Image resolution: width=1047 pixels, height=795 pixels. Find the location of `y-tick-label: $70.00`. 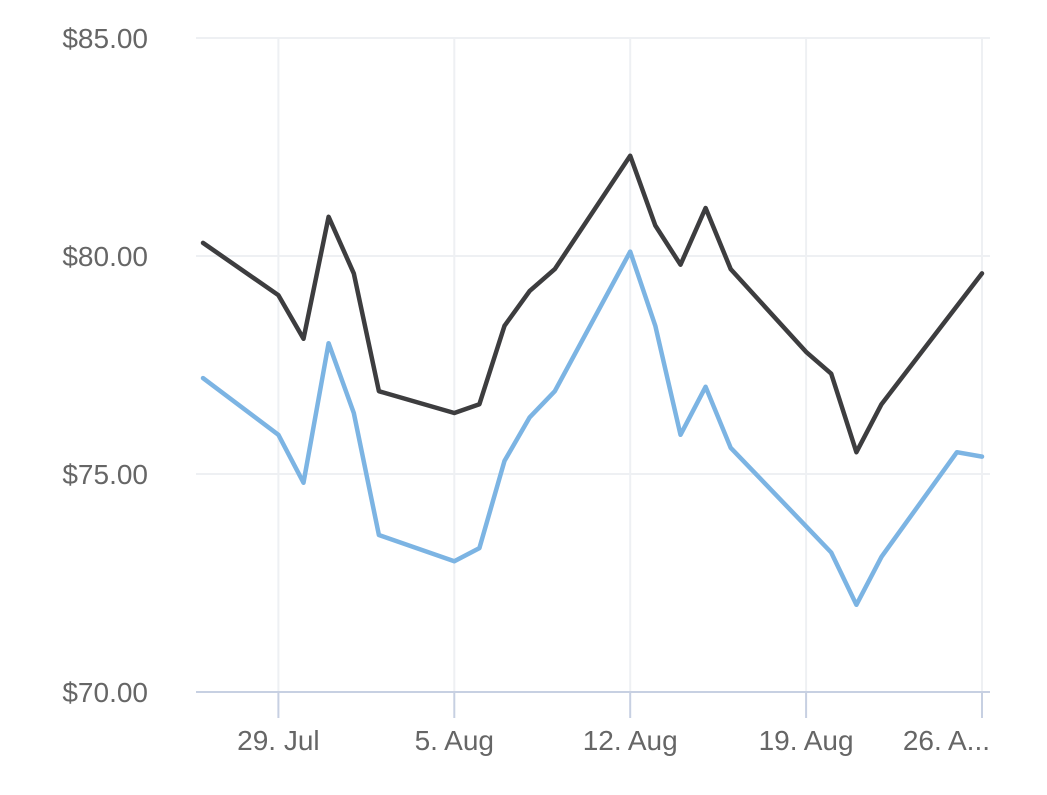

y-tick-label: $70.00 is located at coordinates (105, 692).